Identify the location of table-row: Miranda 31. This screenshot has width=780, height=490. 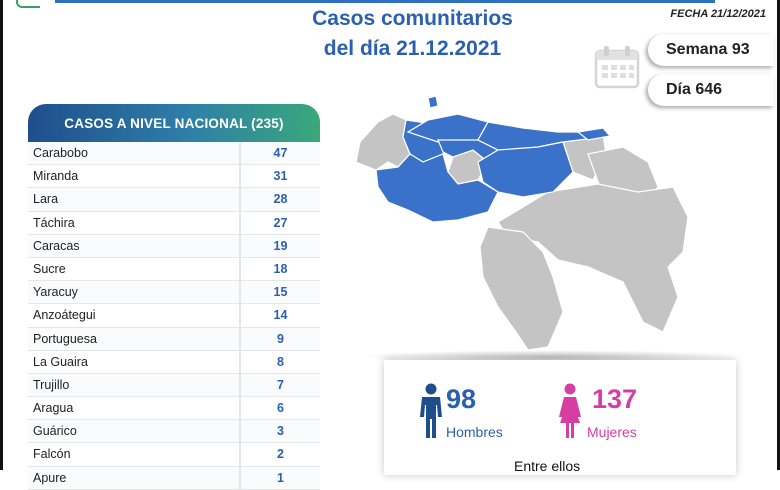
(174, 177).